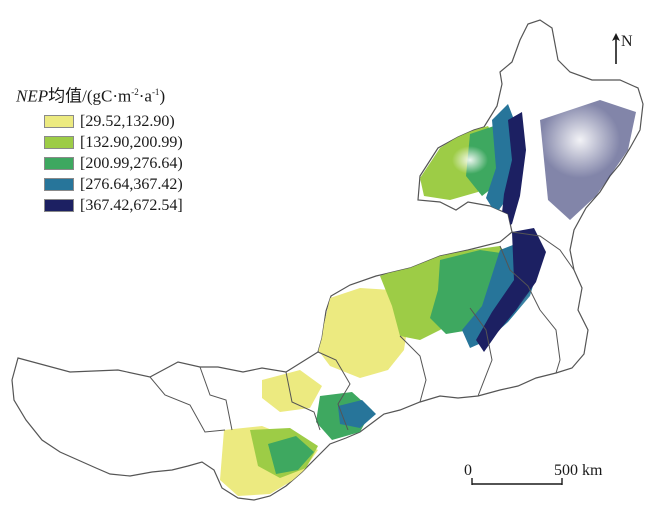  I want to click on nep-class-5-area, so click(513, 172).